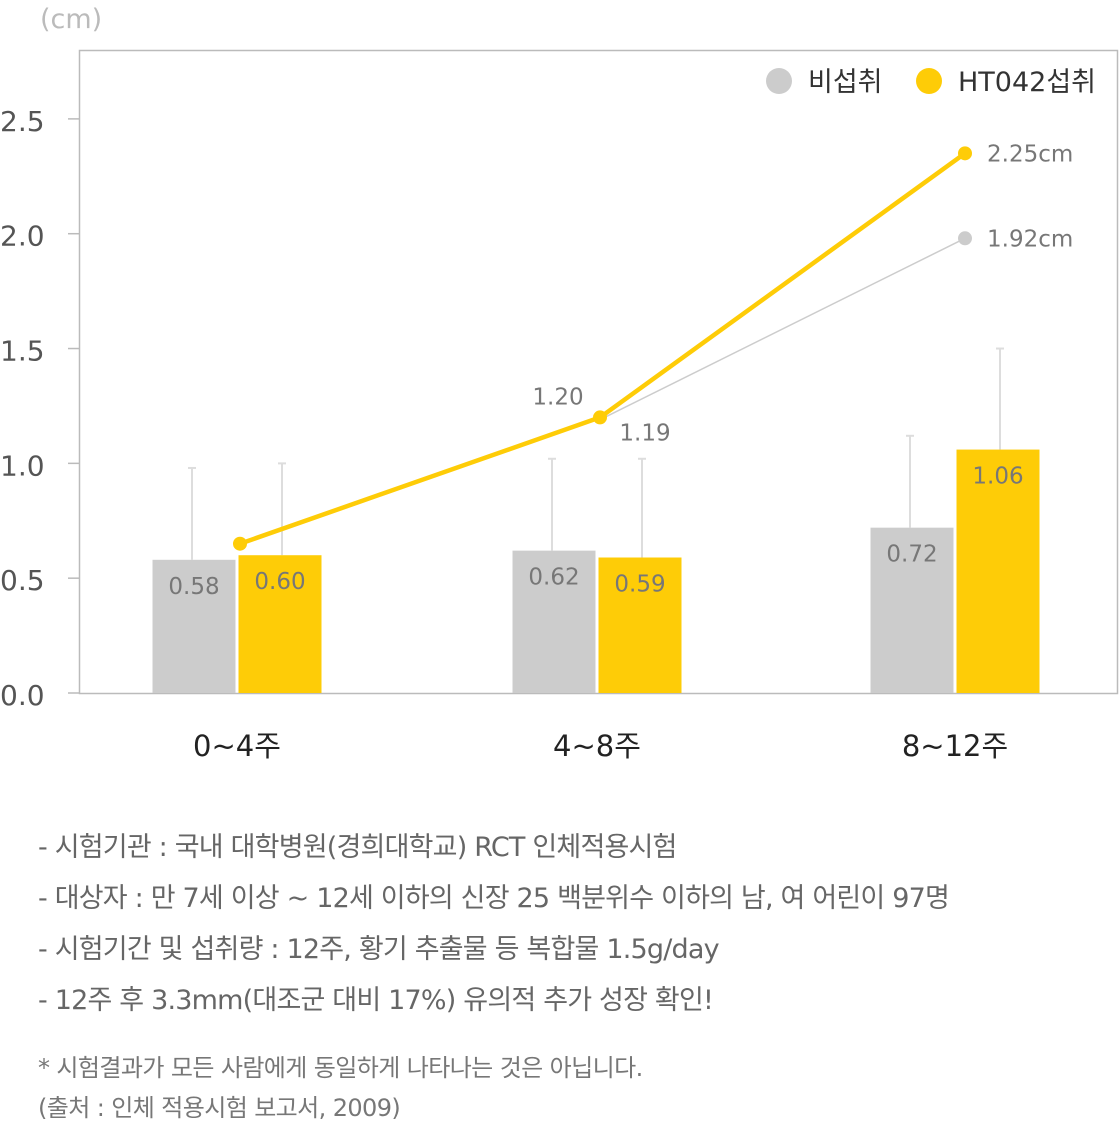 The height and width of the screenshot is (1131, 1119). I want to click on y-tick-label: 0.5, so click(22, 580).